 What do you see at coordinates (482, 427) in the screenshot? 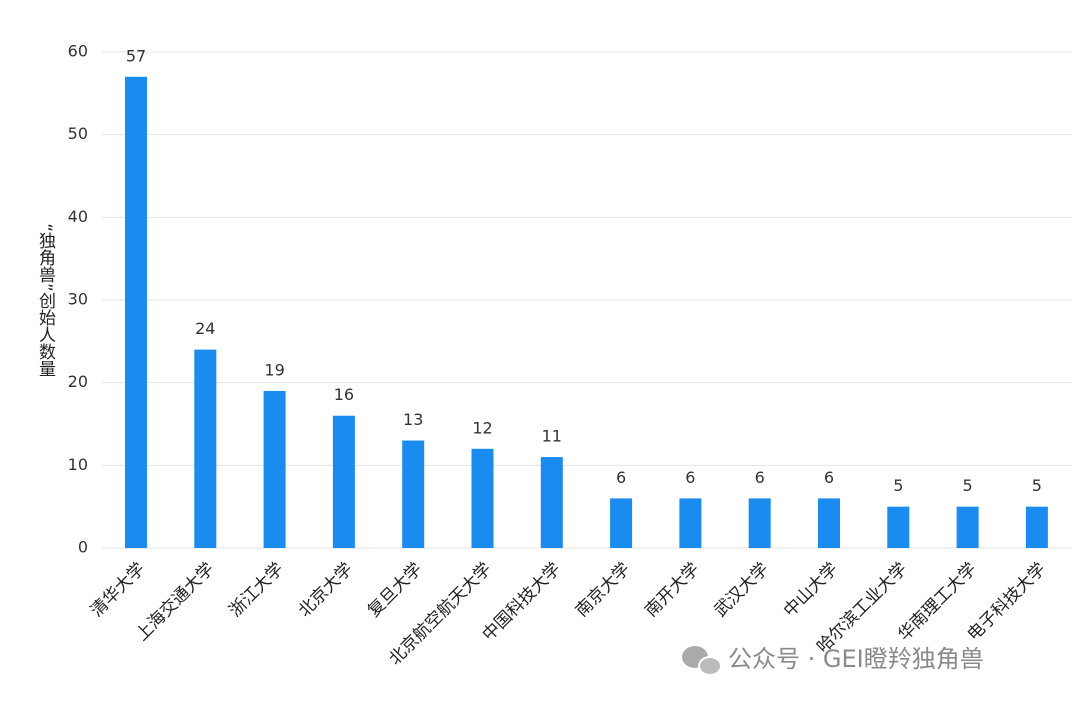
I see `value-label: 12` at bounding box center [482, 427].